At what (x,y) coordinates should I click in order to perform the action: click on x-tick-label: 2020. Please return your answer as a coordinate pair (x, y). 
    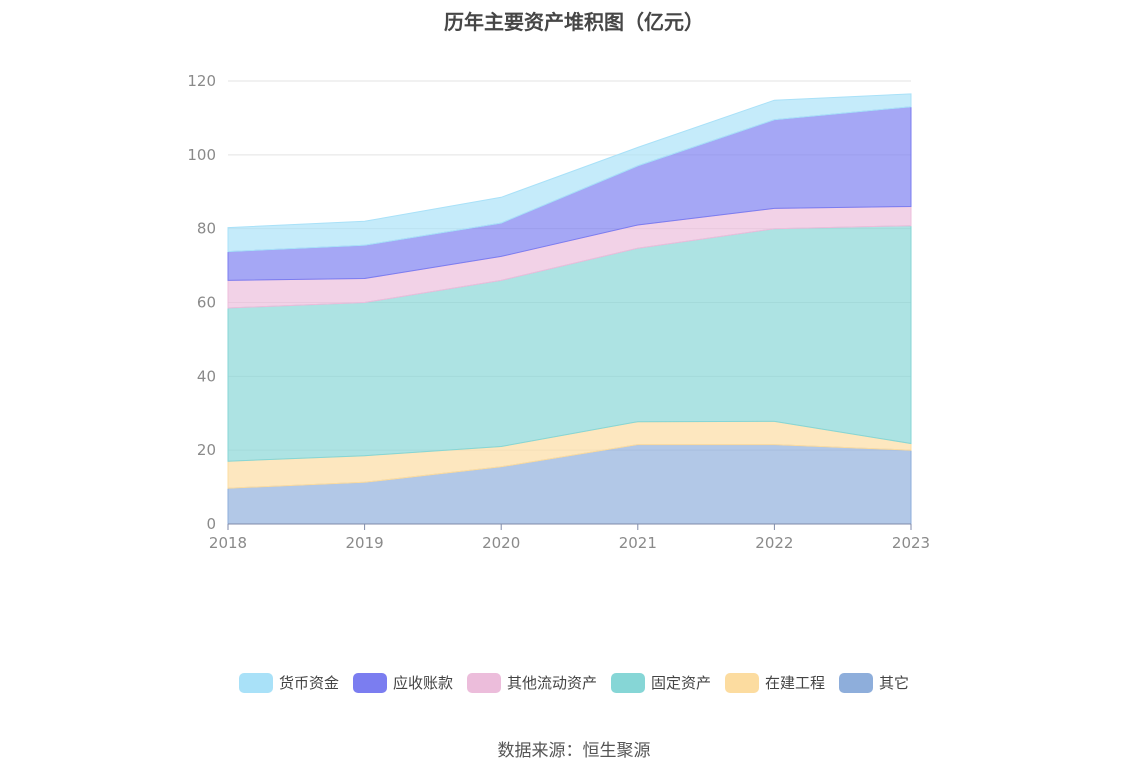
    Looking at the image, I should click on (501, 543).